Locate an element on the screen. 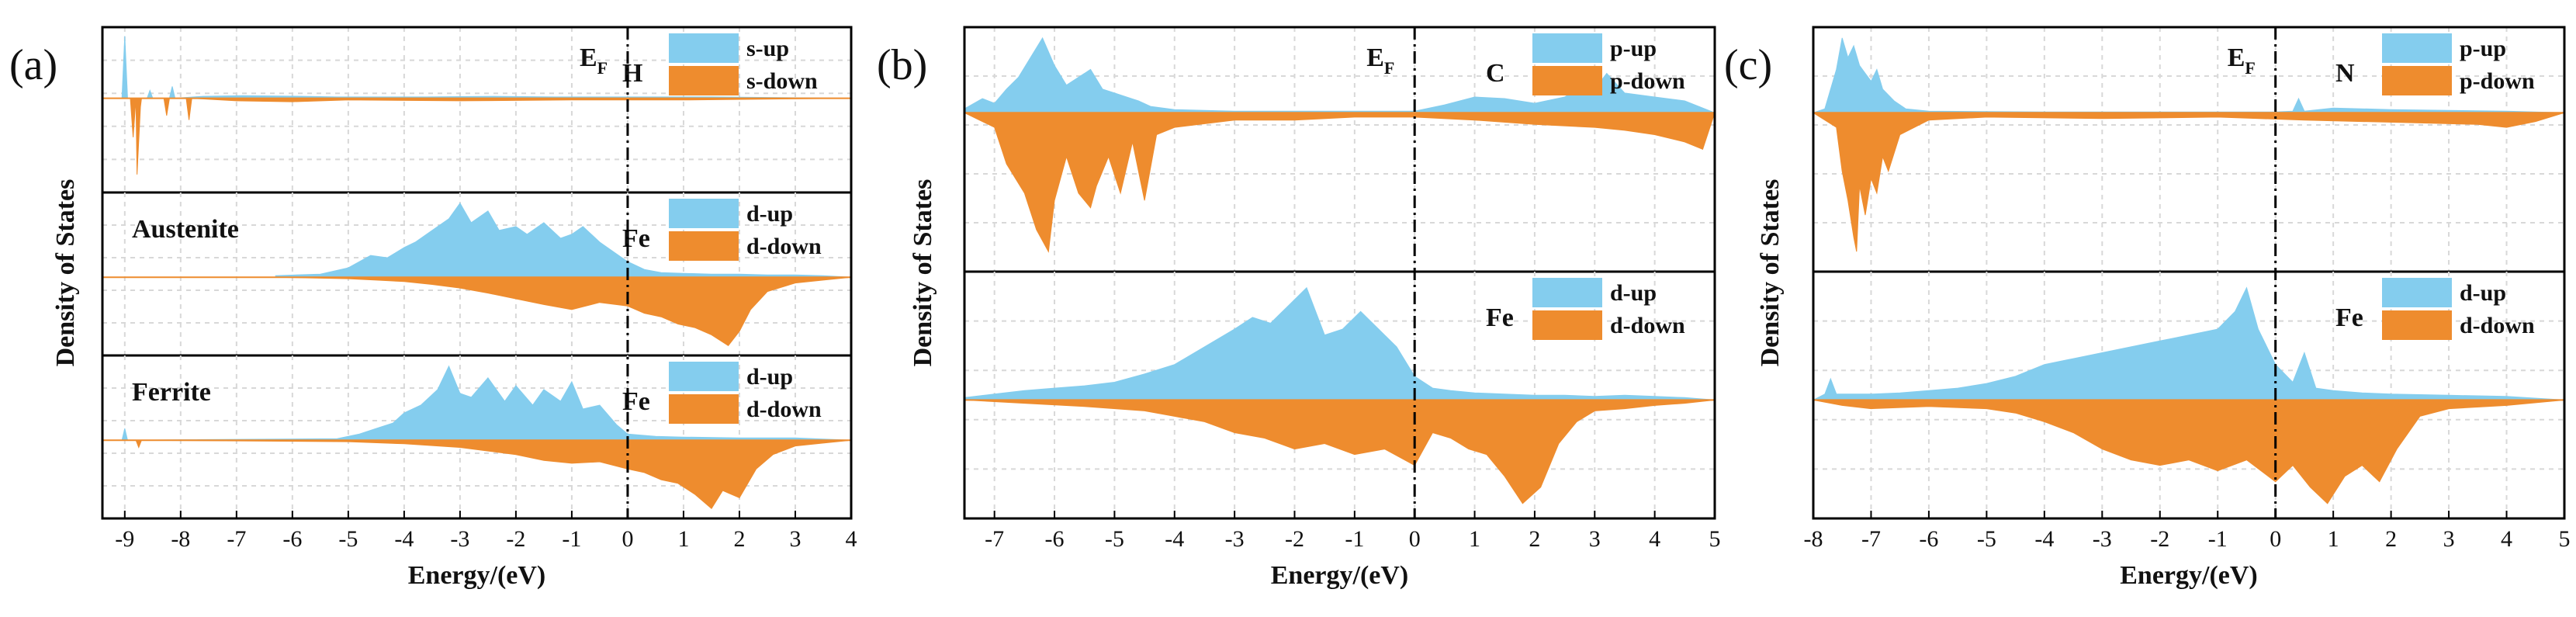 Image resolution: width=2576 pixels, height=617 pixels. legend-label-down: s-down is located at coordinates (782, 81).